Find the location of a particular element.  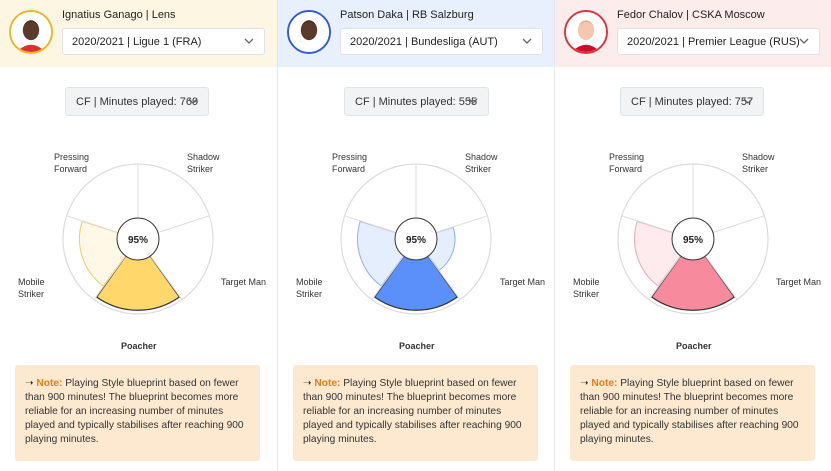

season-league-value: 2020/2021 | Bundesliga (AUT) is located at coordinates (424, 42).